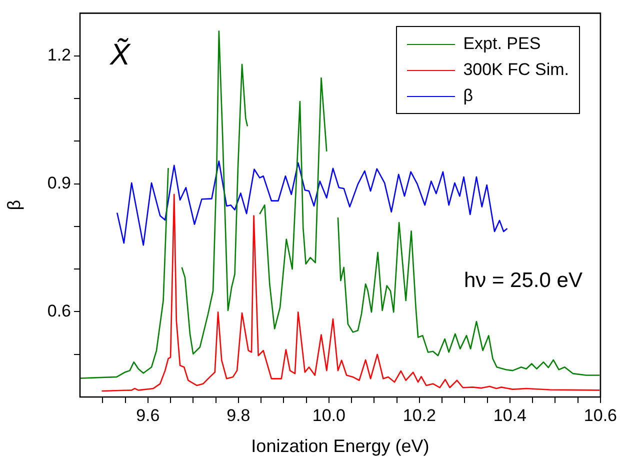 The width and height of the screenshot is (620, 462). Describe the element at coordinates (14, 205) in the screenshot. I see `y-axis-title: β` at that location.